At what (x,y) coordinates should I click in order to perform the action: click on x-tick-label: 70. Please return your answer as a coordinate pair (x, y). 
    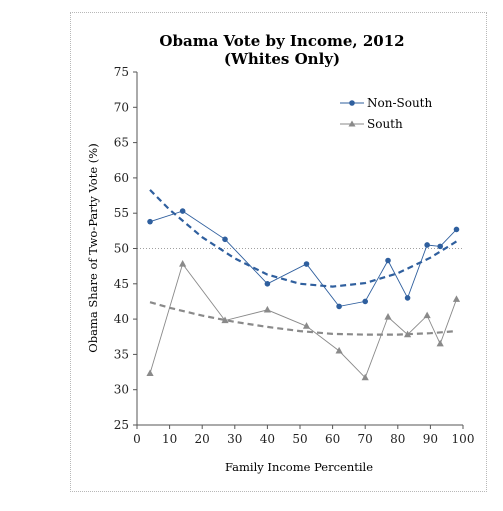
    Looking at the image, I should click on (365, 439).